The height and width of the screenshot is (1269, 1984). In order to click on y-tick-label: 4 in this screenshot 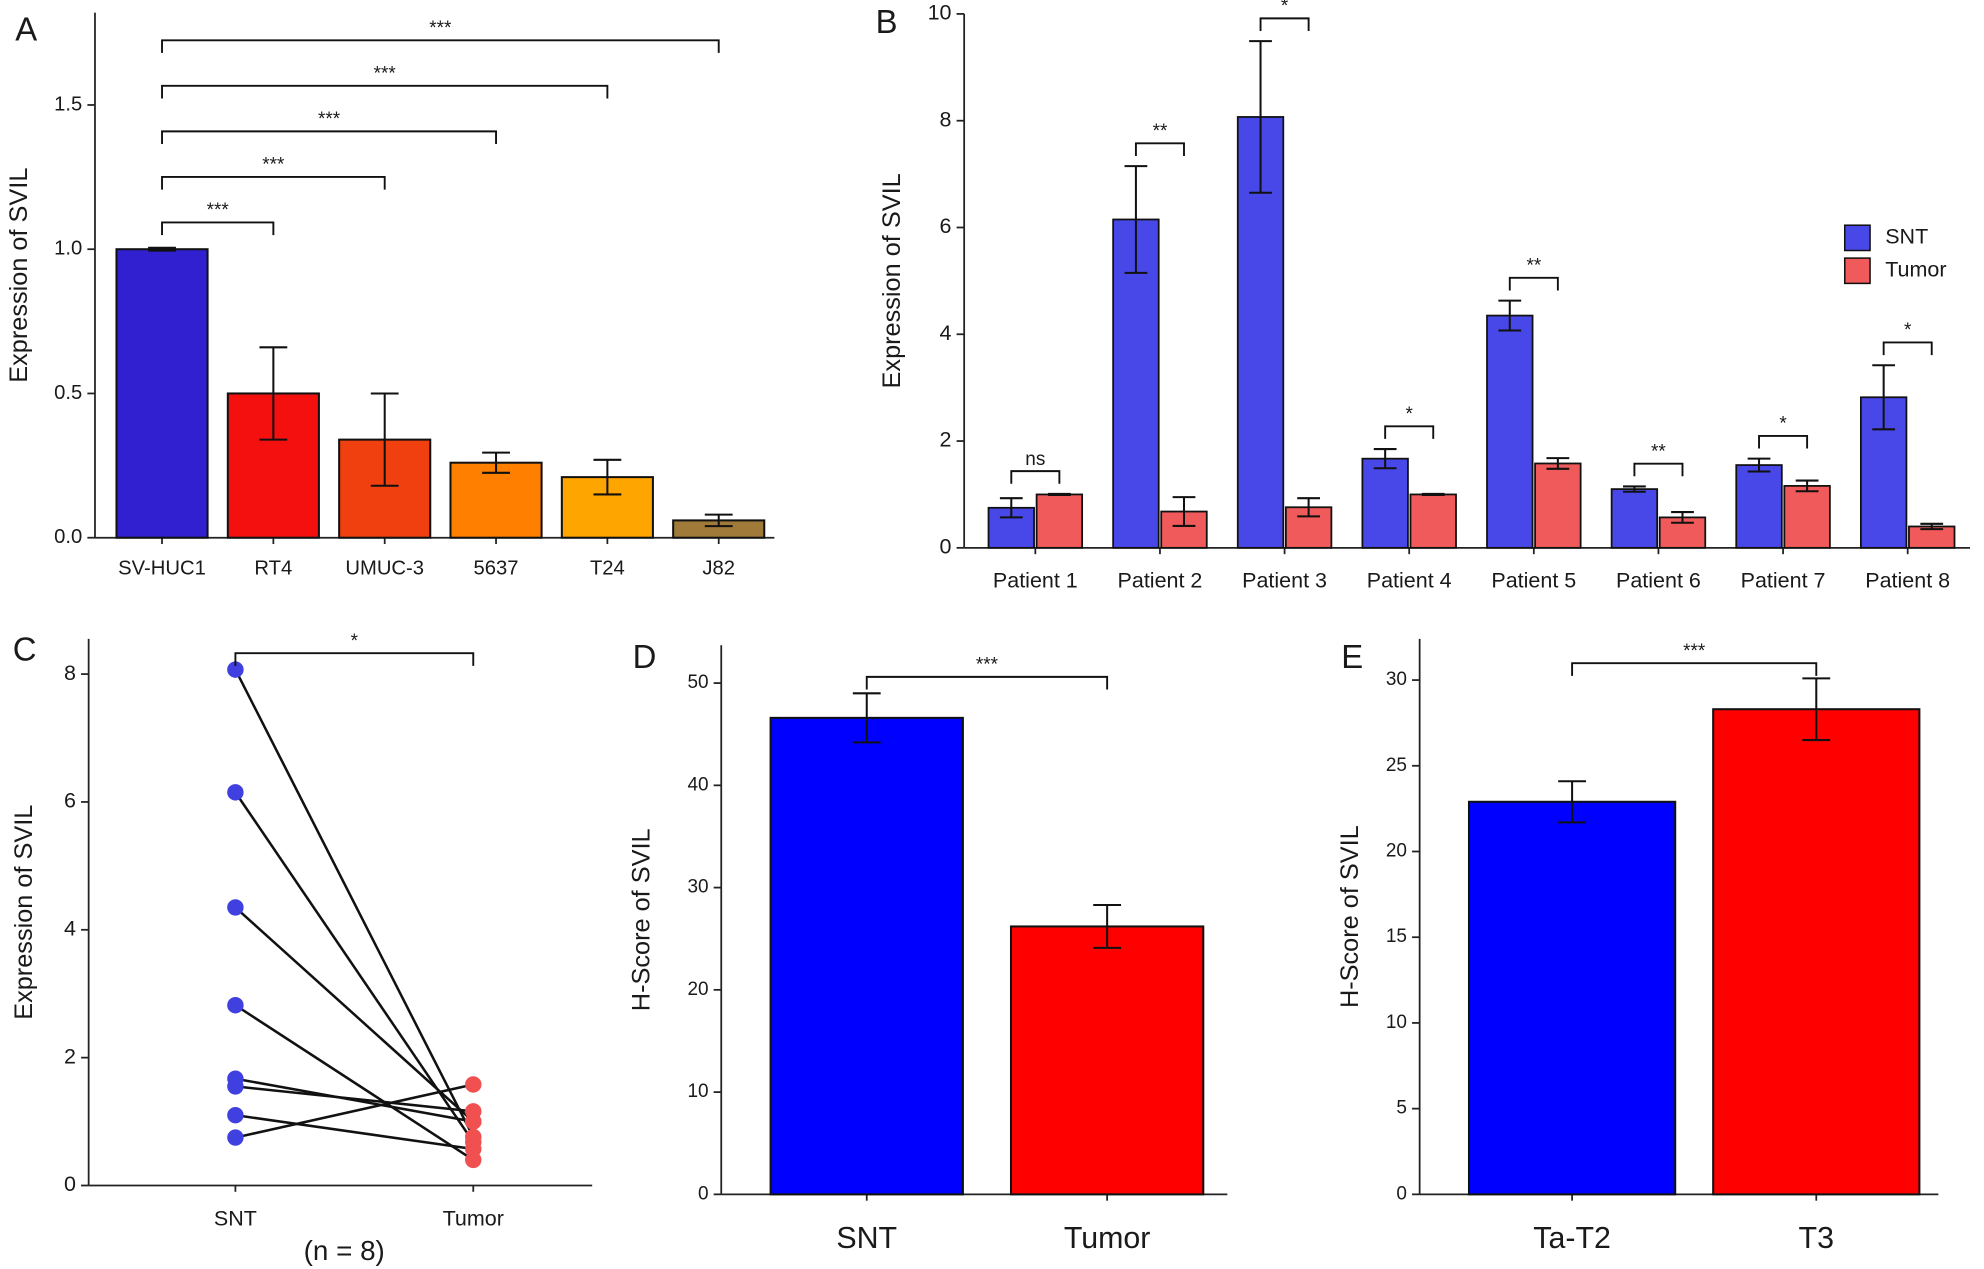, I will do `click(70, 928)`.